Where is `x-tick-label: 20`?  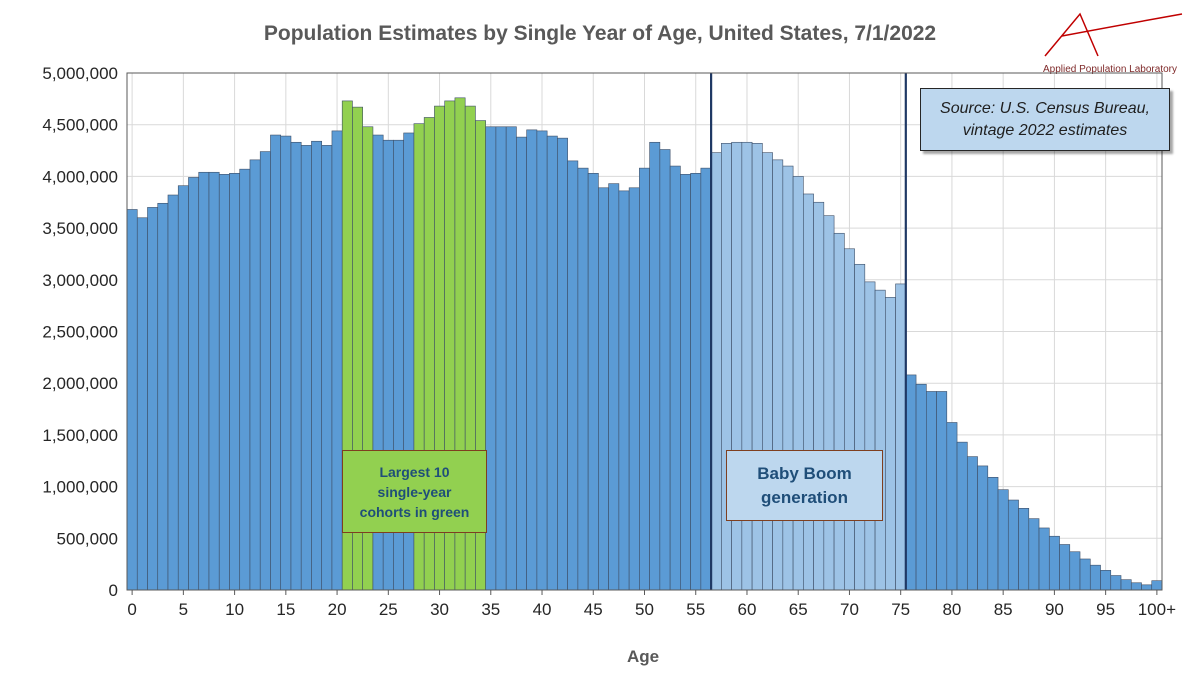
x-tick-label: 20 is located at coordinates (337, 609).